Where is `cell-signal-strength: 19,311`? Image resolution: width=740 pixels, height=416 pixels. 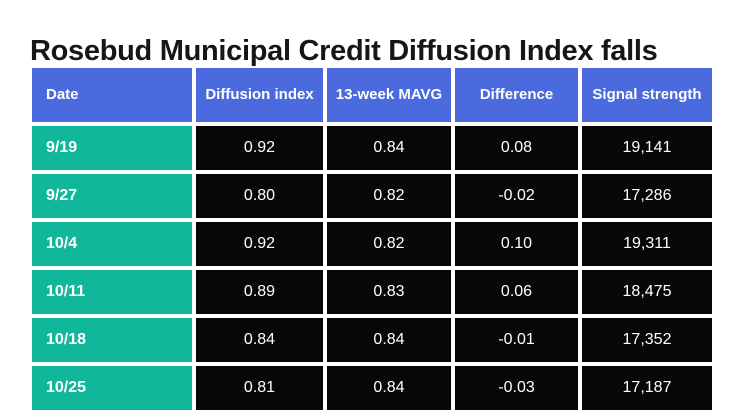
cell-signal-strength: 19,311 is located at coordinates (647, 244).